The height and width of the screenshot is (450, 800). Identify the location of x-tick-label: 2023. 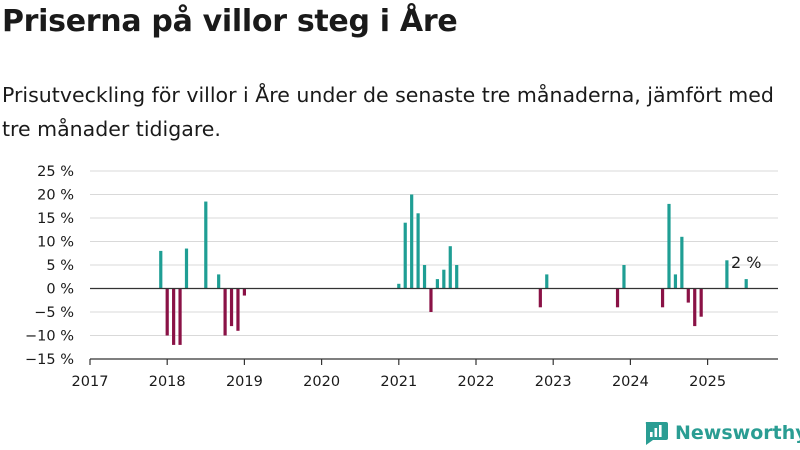
(553, 382).